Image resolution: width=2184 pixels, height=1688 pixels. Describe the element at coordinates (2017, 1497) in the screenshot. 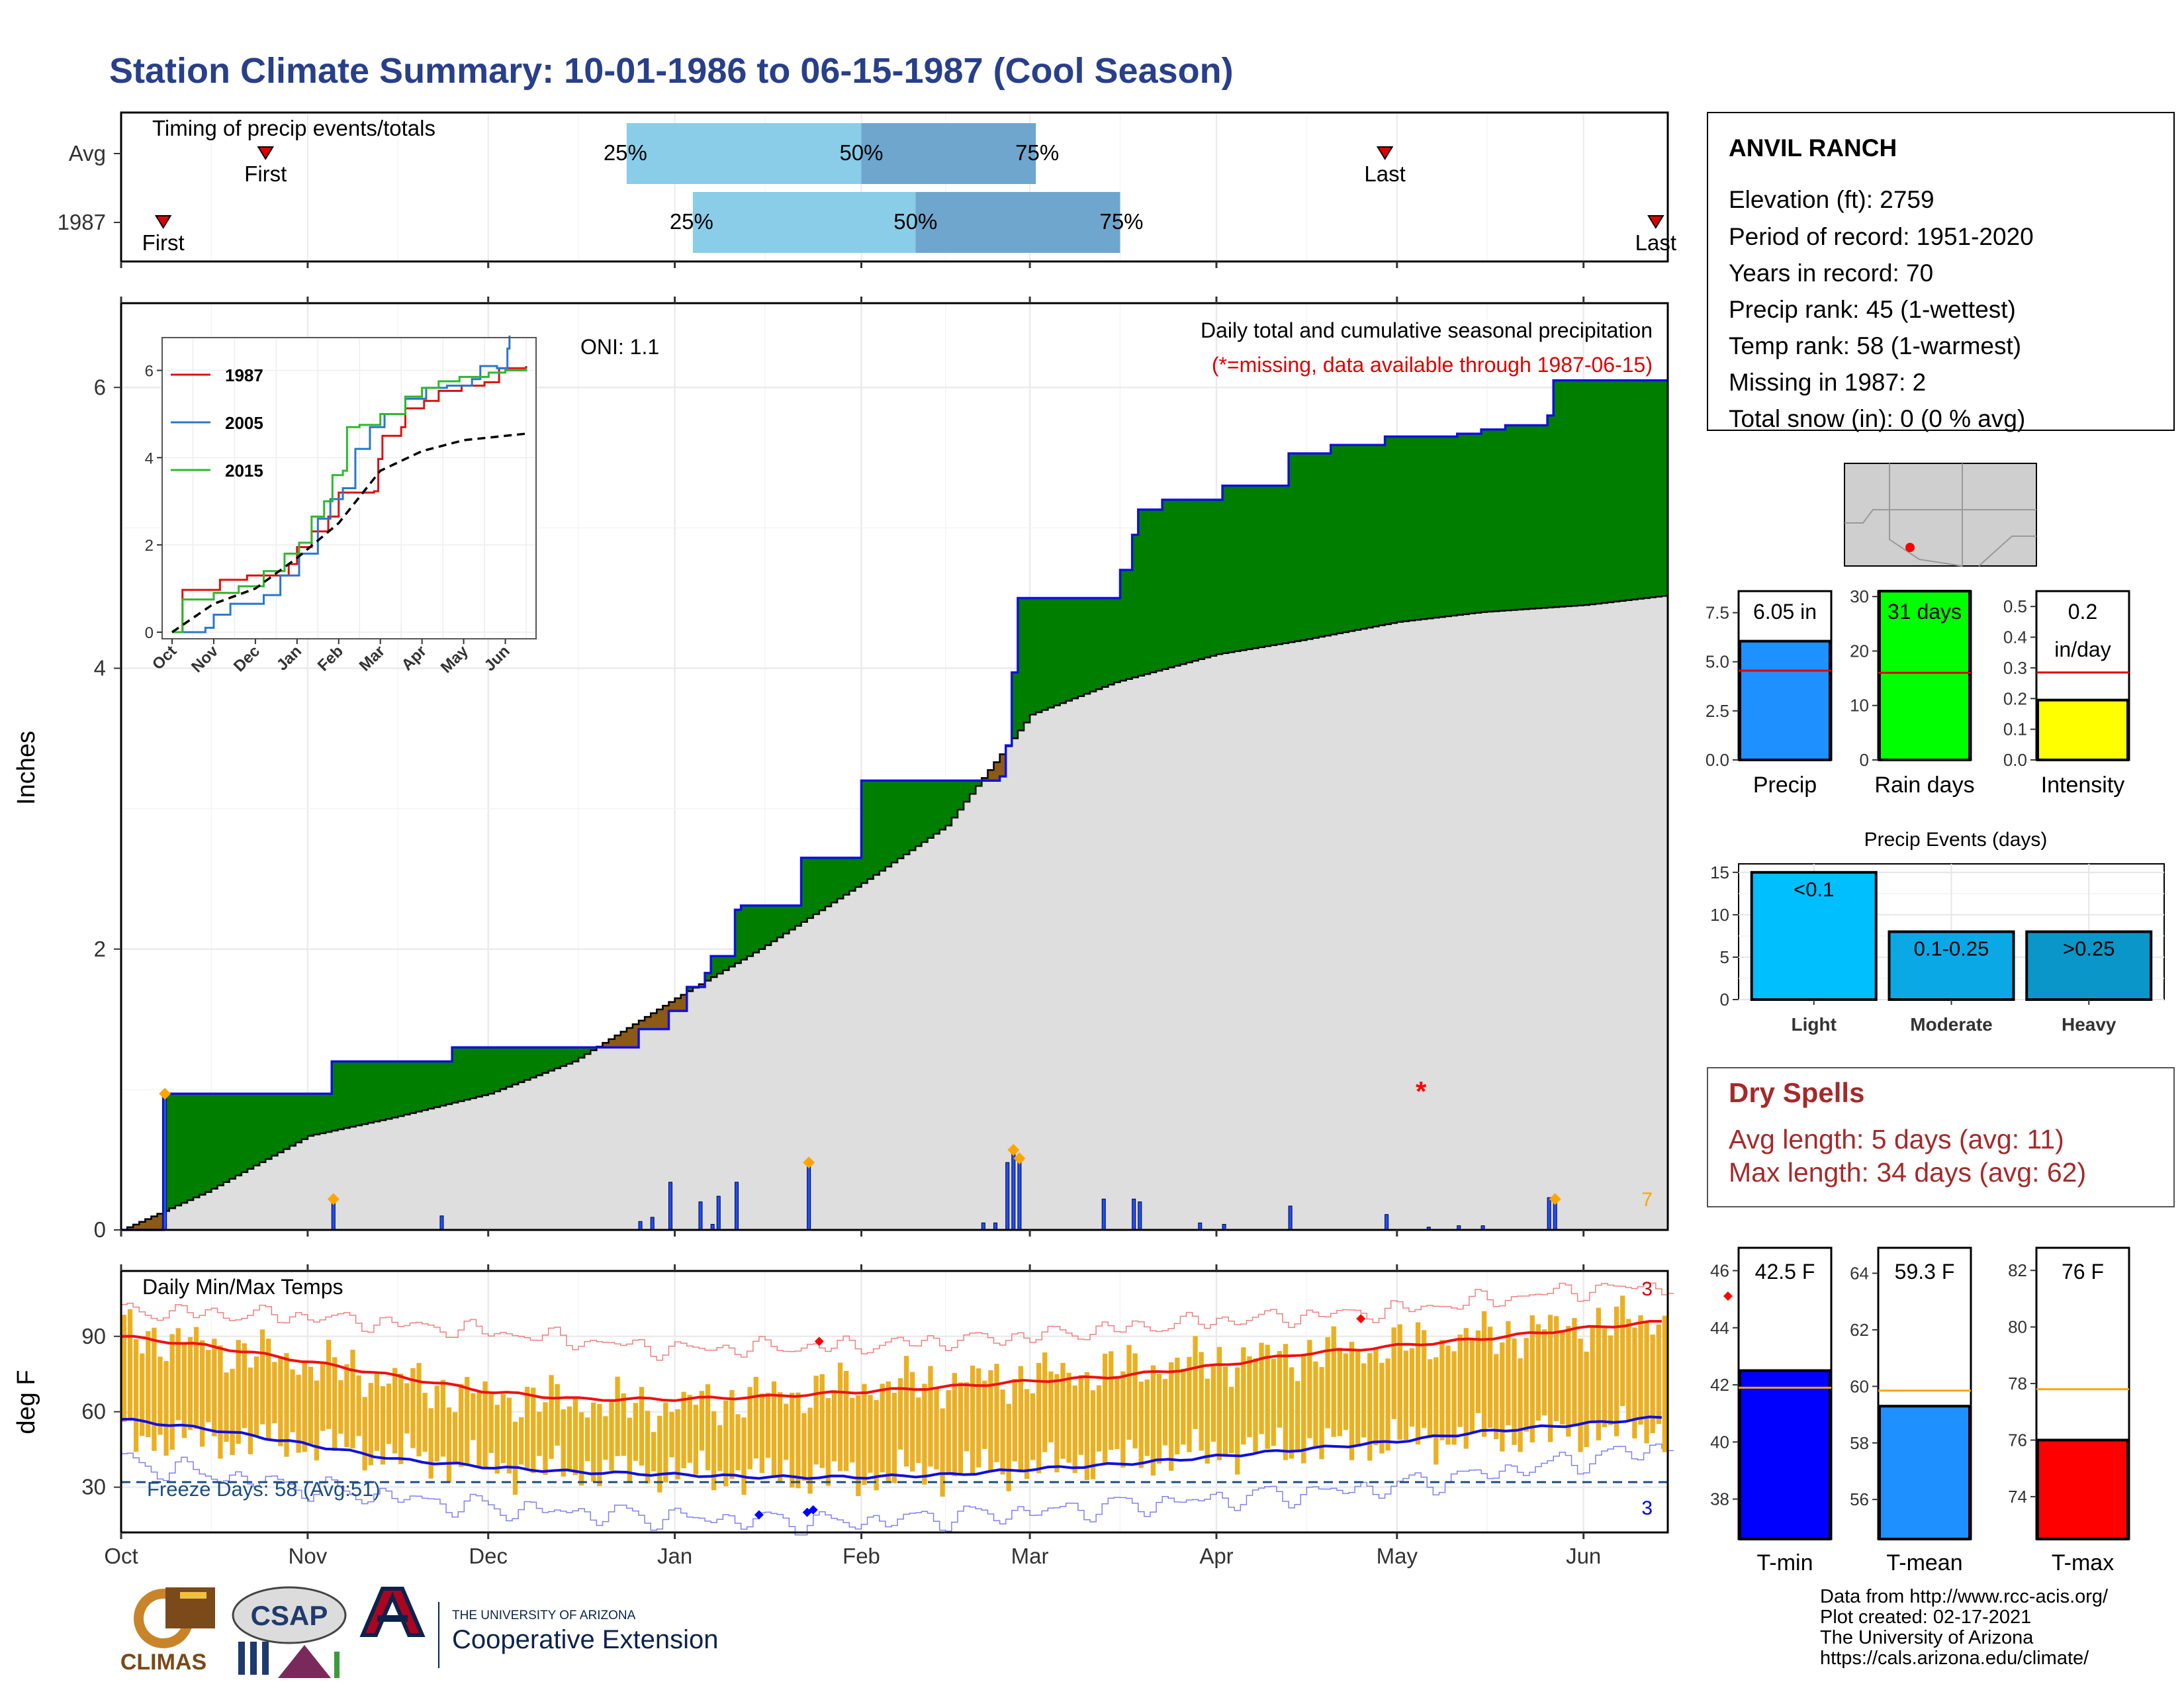

I see `temp-bar-ytick-label-2-0: 74` at that location.